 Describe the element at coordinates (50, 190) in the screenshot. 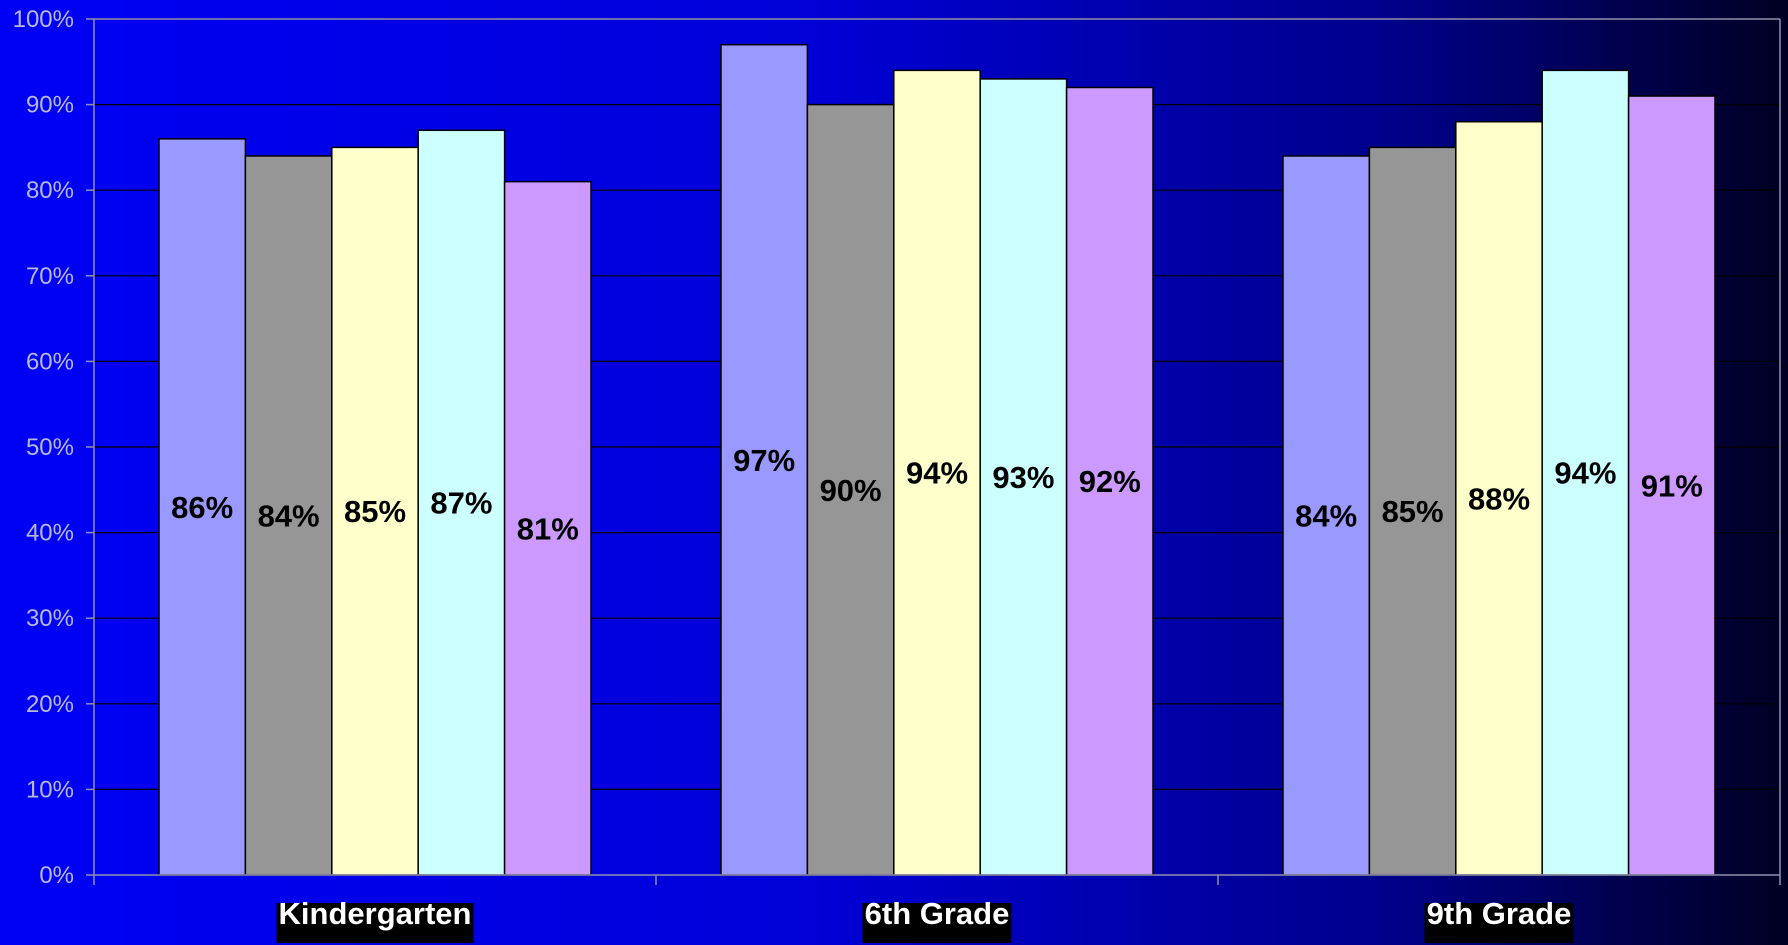

I see `y-tick-label: 80%` at that location.